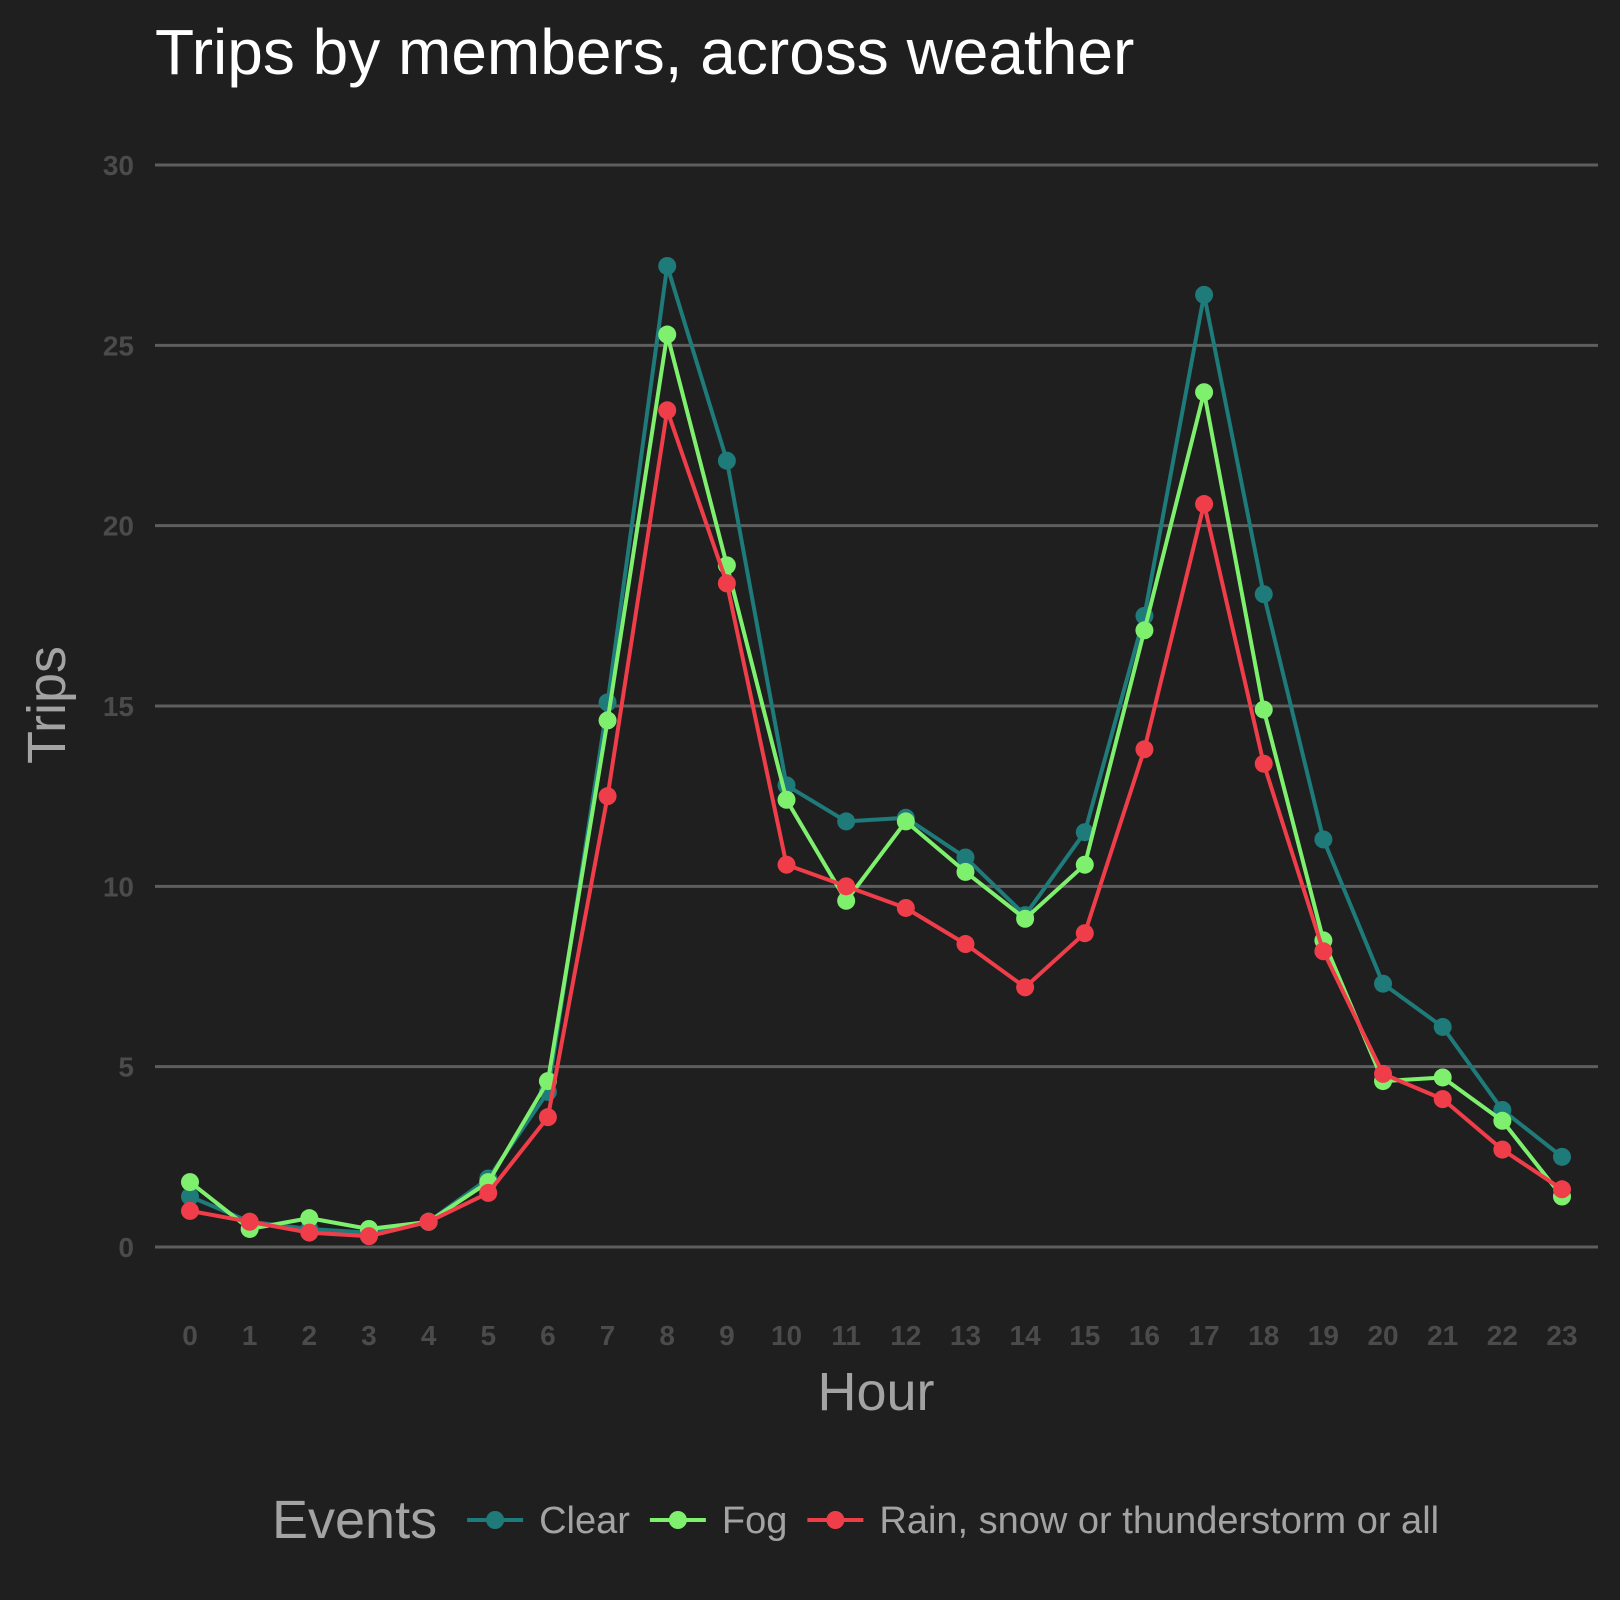 The image size is (1620, 1600). What do you see at coordinates (667, 1335) in the screenshot?
I see `x-tick-label-8: 8` at bounding box center [667, 1335].